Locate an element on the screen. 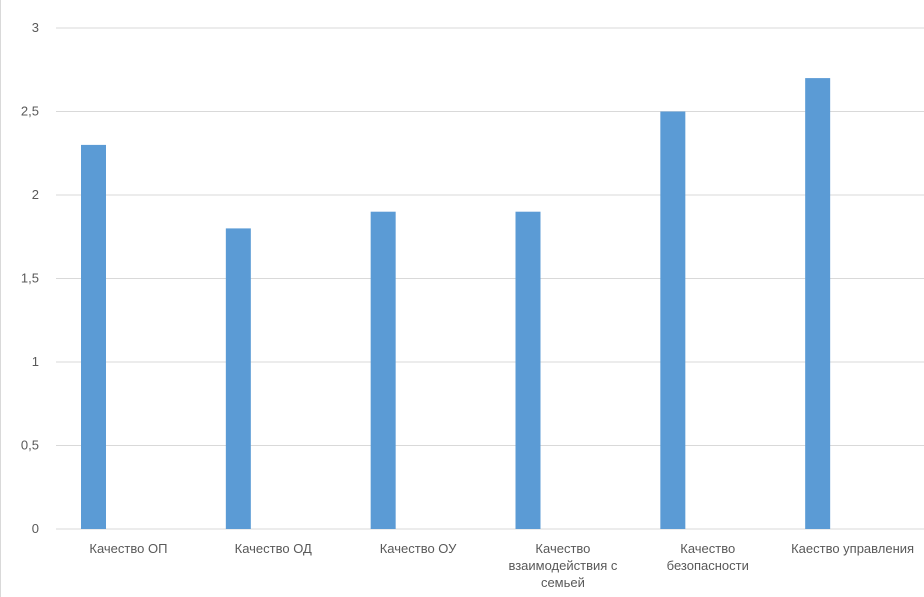  y-tick-label: 0 is located at coordinates (35, 528).